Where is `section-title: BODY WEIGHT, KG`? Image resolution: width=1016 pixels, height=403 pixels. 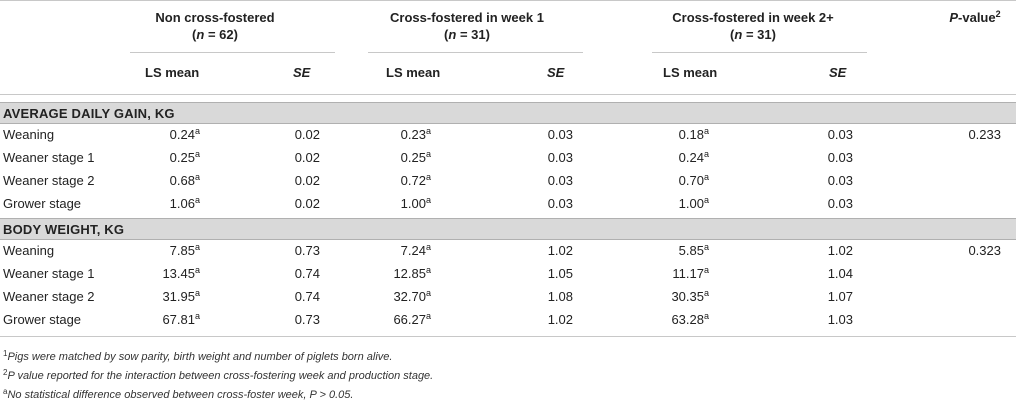
section-title: BODY WEIGHT, KG is located at coordinates (64, 229).